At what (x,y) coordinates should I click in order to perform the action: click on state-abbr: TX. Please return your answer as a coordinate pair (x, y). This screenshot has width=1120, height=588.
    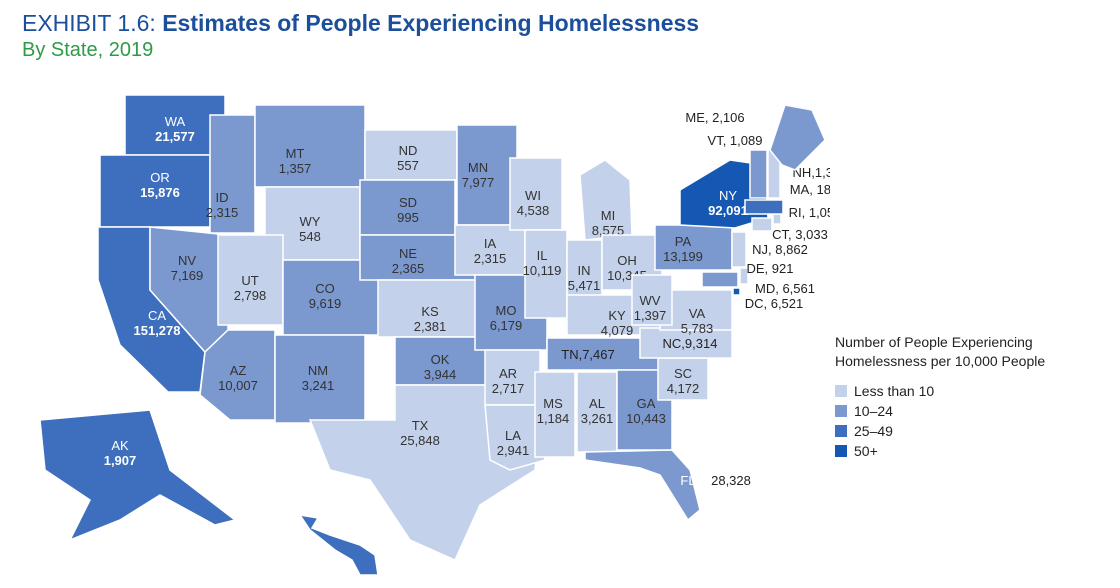
    Looking at the image, I should click on (420, 425).